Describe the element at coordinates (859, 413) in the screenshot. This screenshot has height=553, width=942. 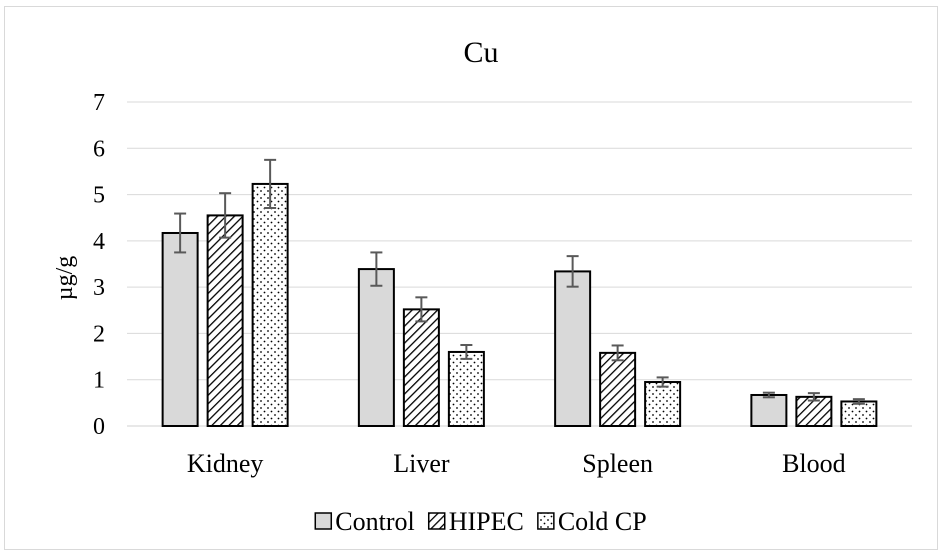
I see `bar-cold-cp-blood` at that location.